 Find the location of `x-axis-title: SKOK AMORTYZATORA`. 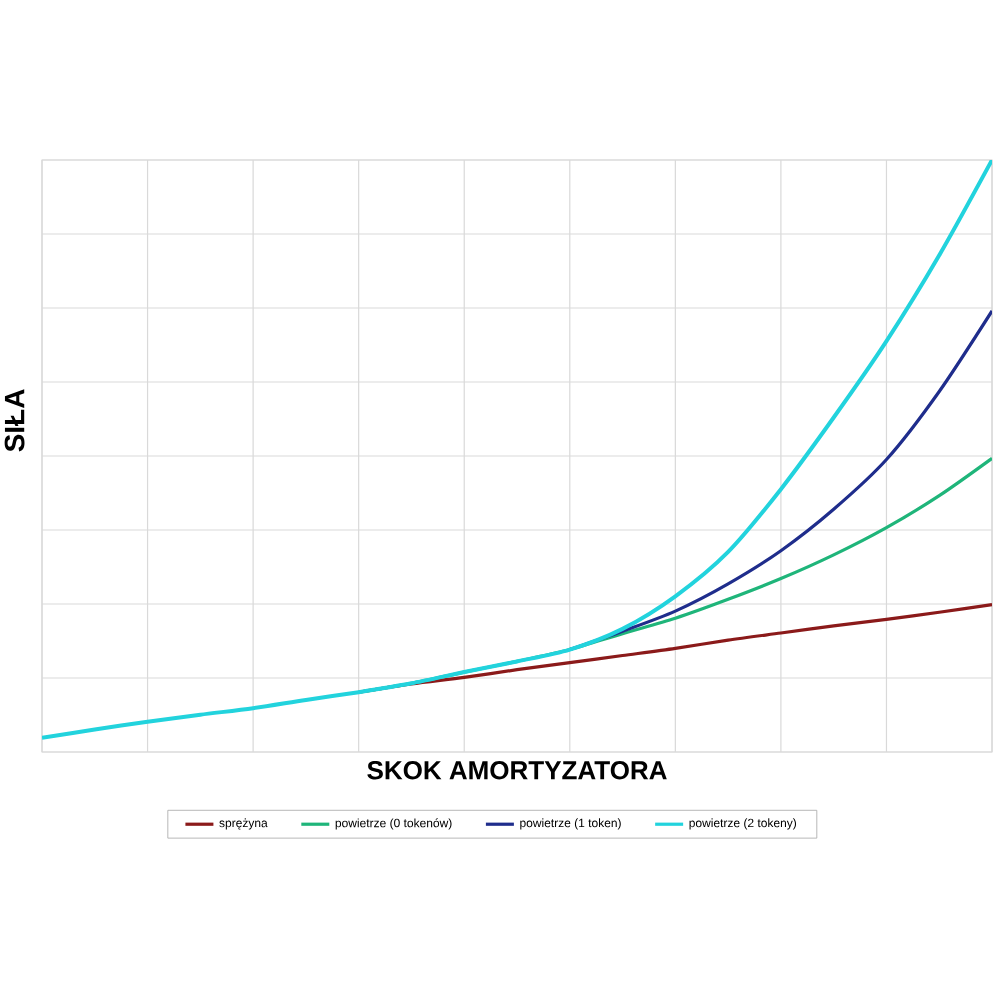

x-axis-title: SKOK AMORTYZATORA is located at coordinates (517, 770).